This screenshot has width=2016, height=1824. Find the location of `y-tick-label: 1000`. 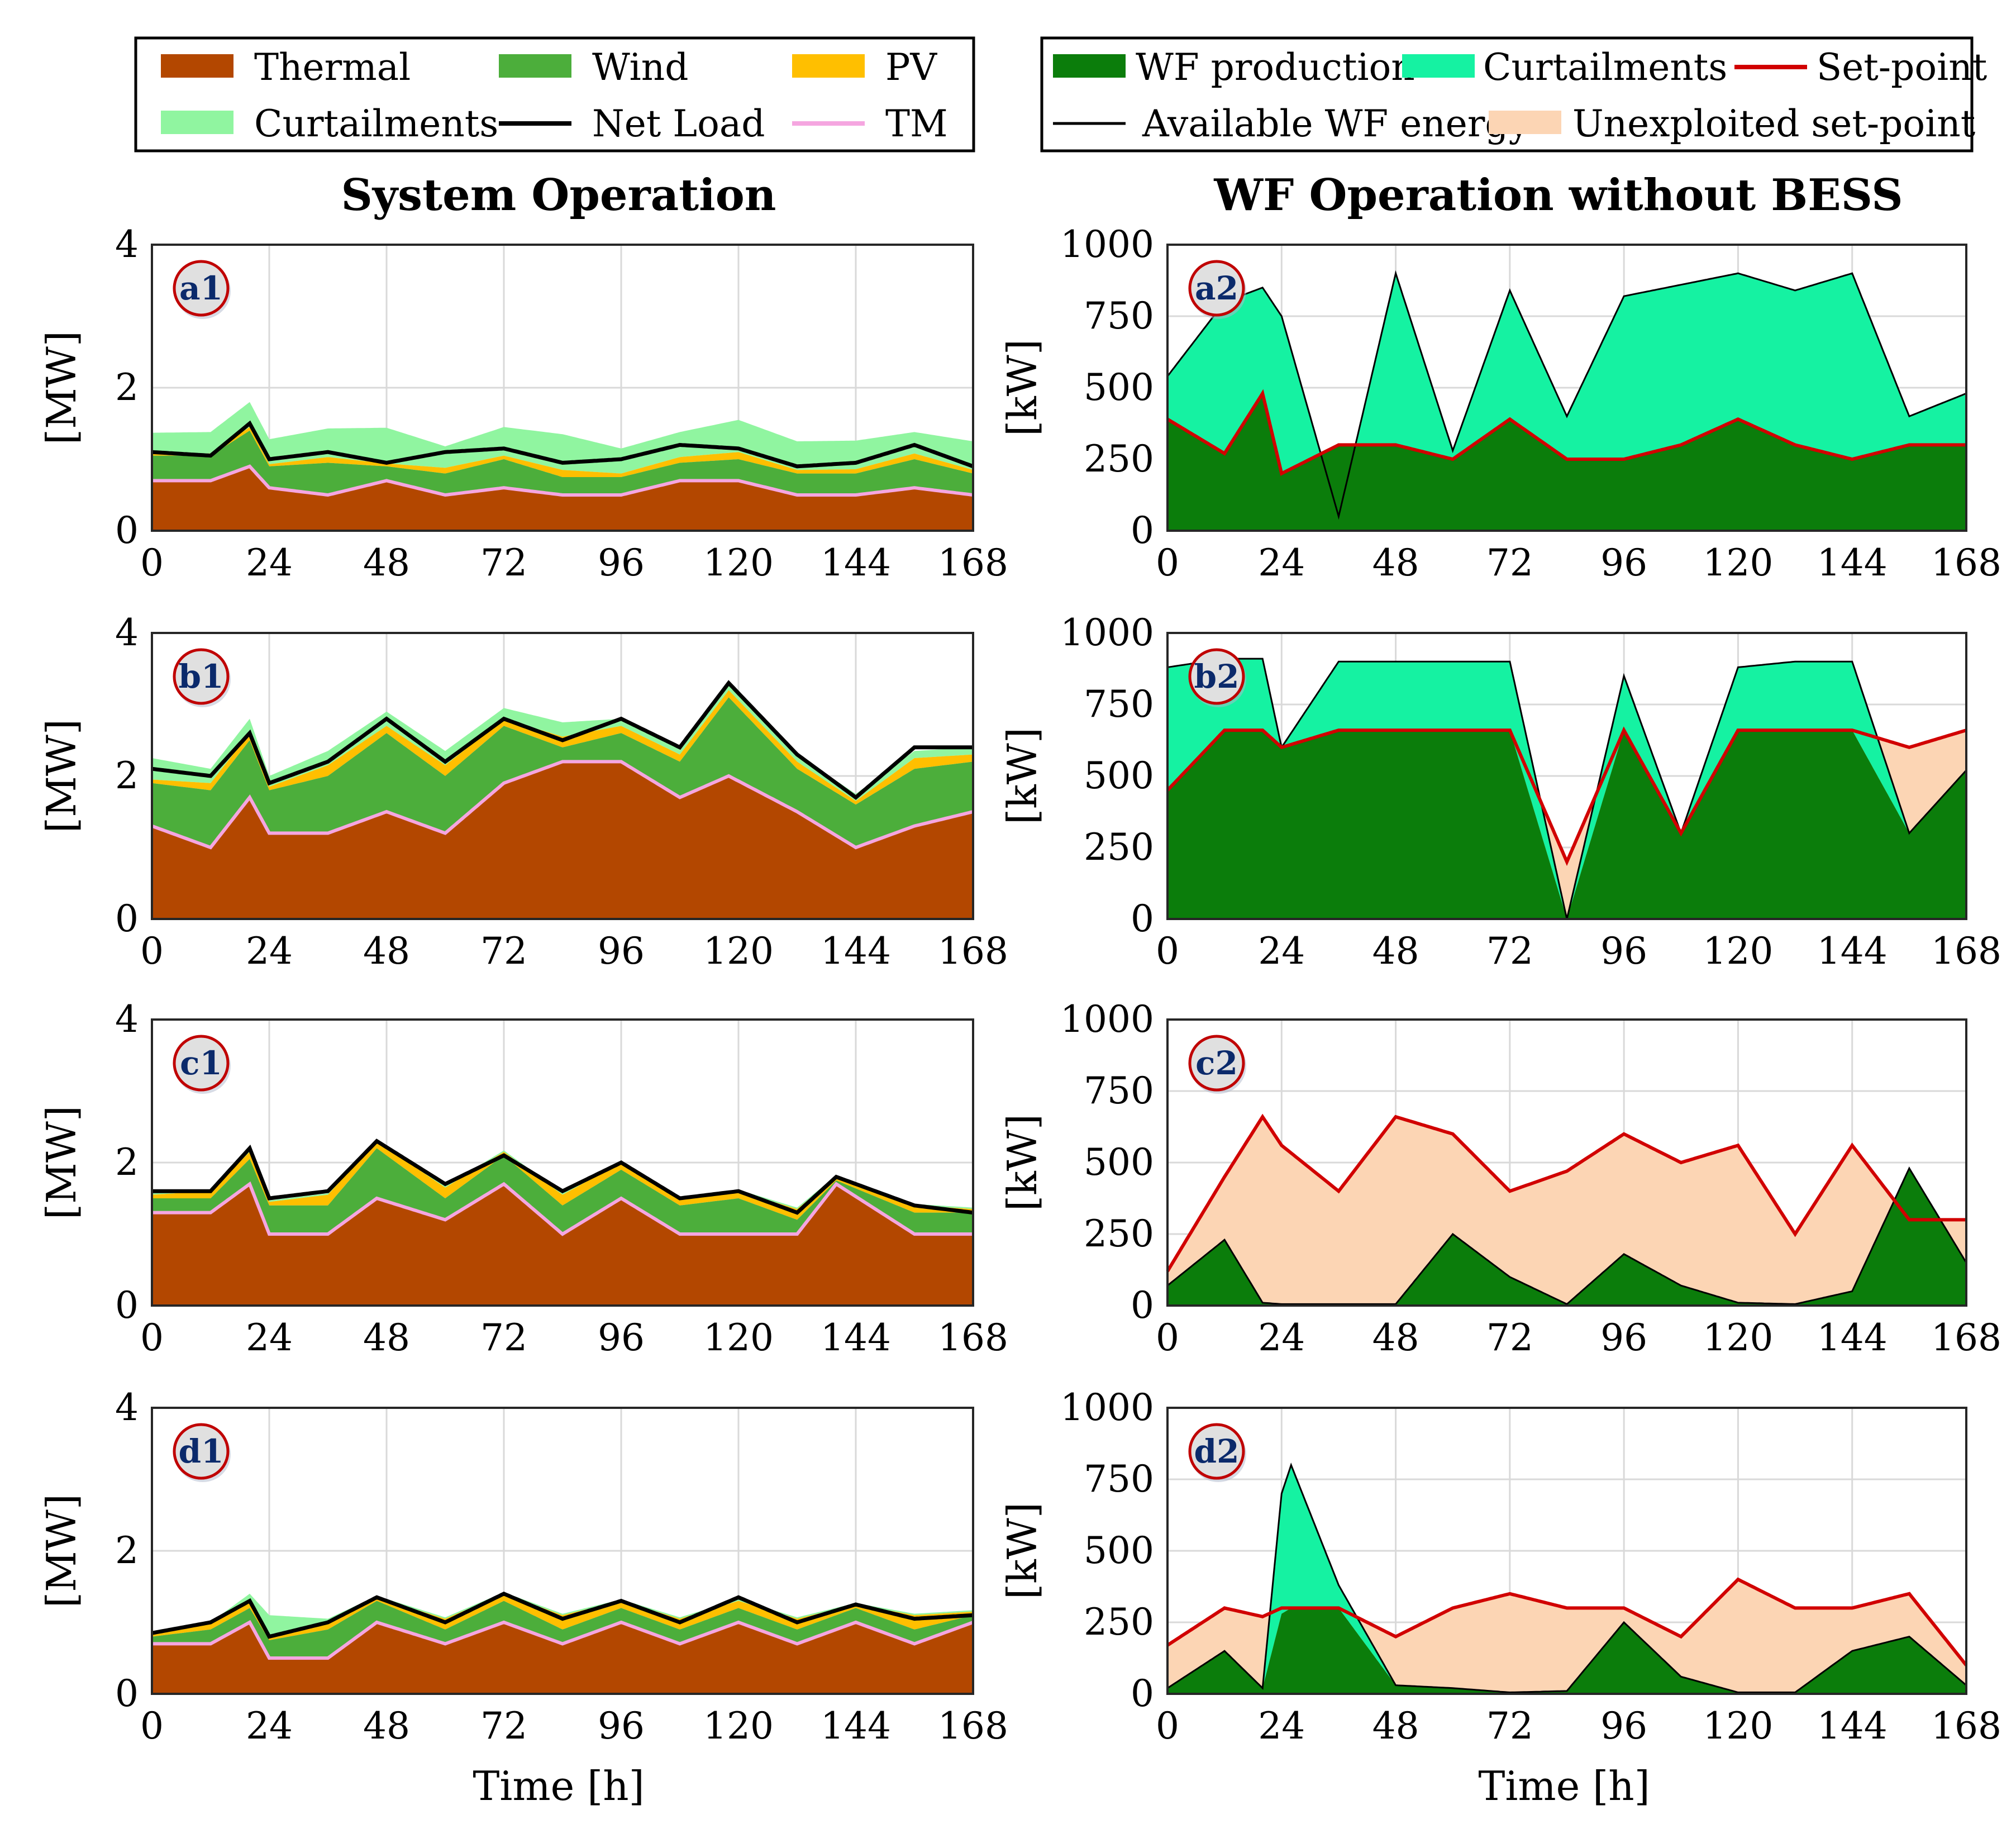

y-tick-label: 1000 is located at coordinates (1107, 1407).